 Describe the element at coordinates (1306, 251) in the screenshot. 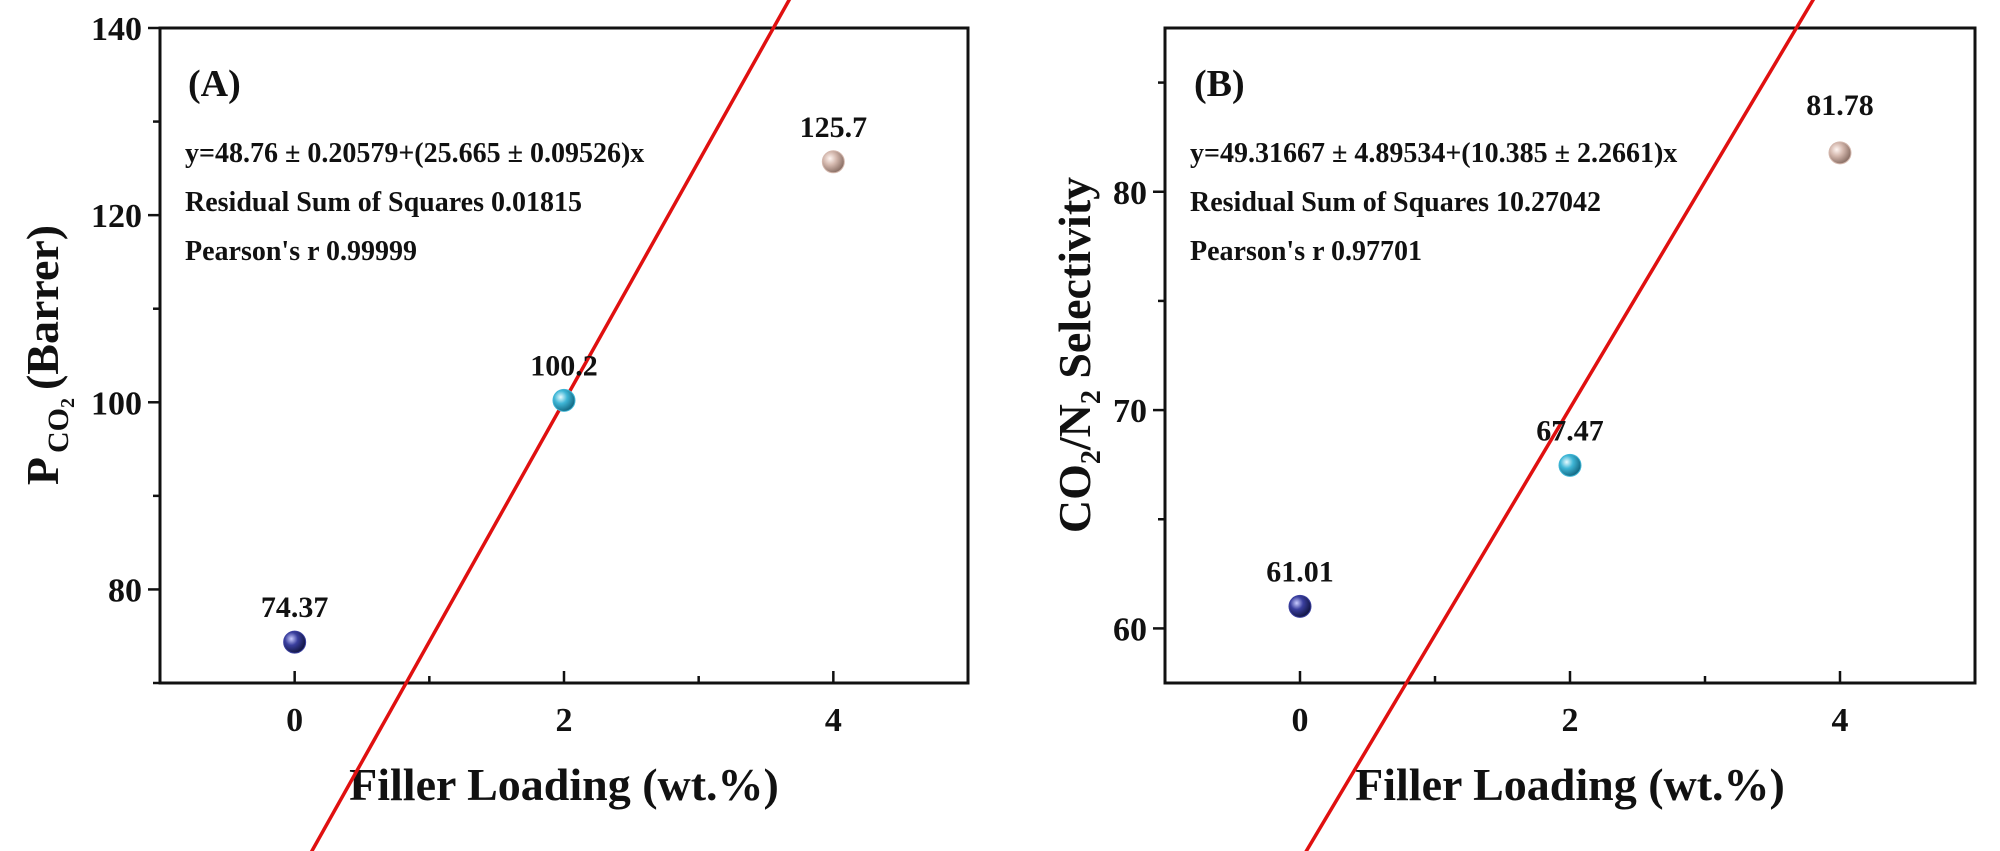

I see `pearson-r-b: Pearson's r 0.97701` at that location.